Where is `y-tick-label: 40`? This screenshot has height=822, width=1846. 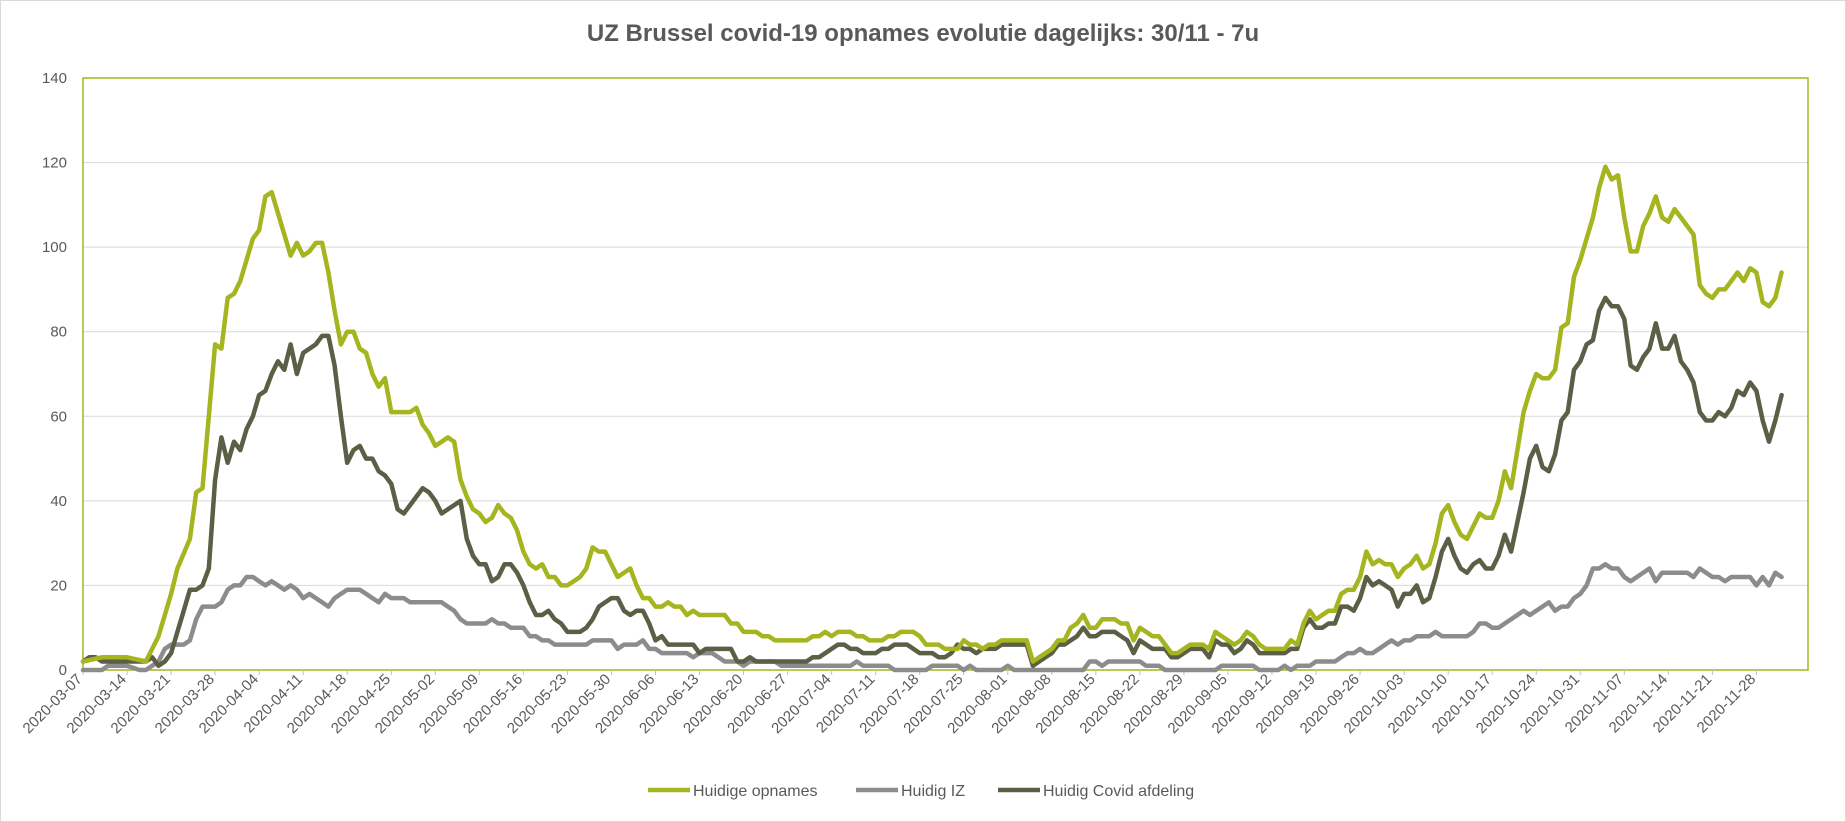
y-tick-label: 40 is located at coordinates (58, 501).